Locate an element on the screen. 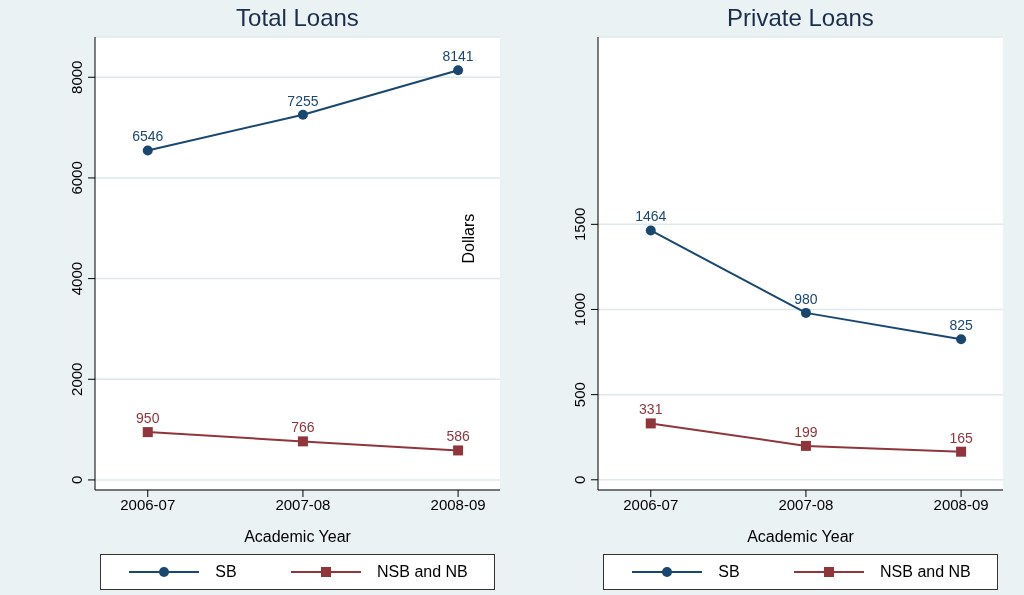 Image resolution: width=1024 pixels, height=595 pixels. data-label: 331 is located at coordinates (651, 409).